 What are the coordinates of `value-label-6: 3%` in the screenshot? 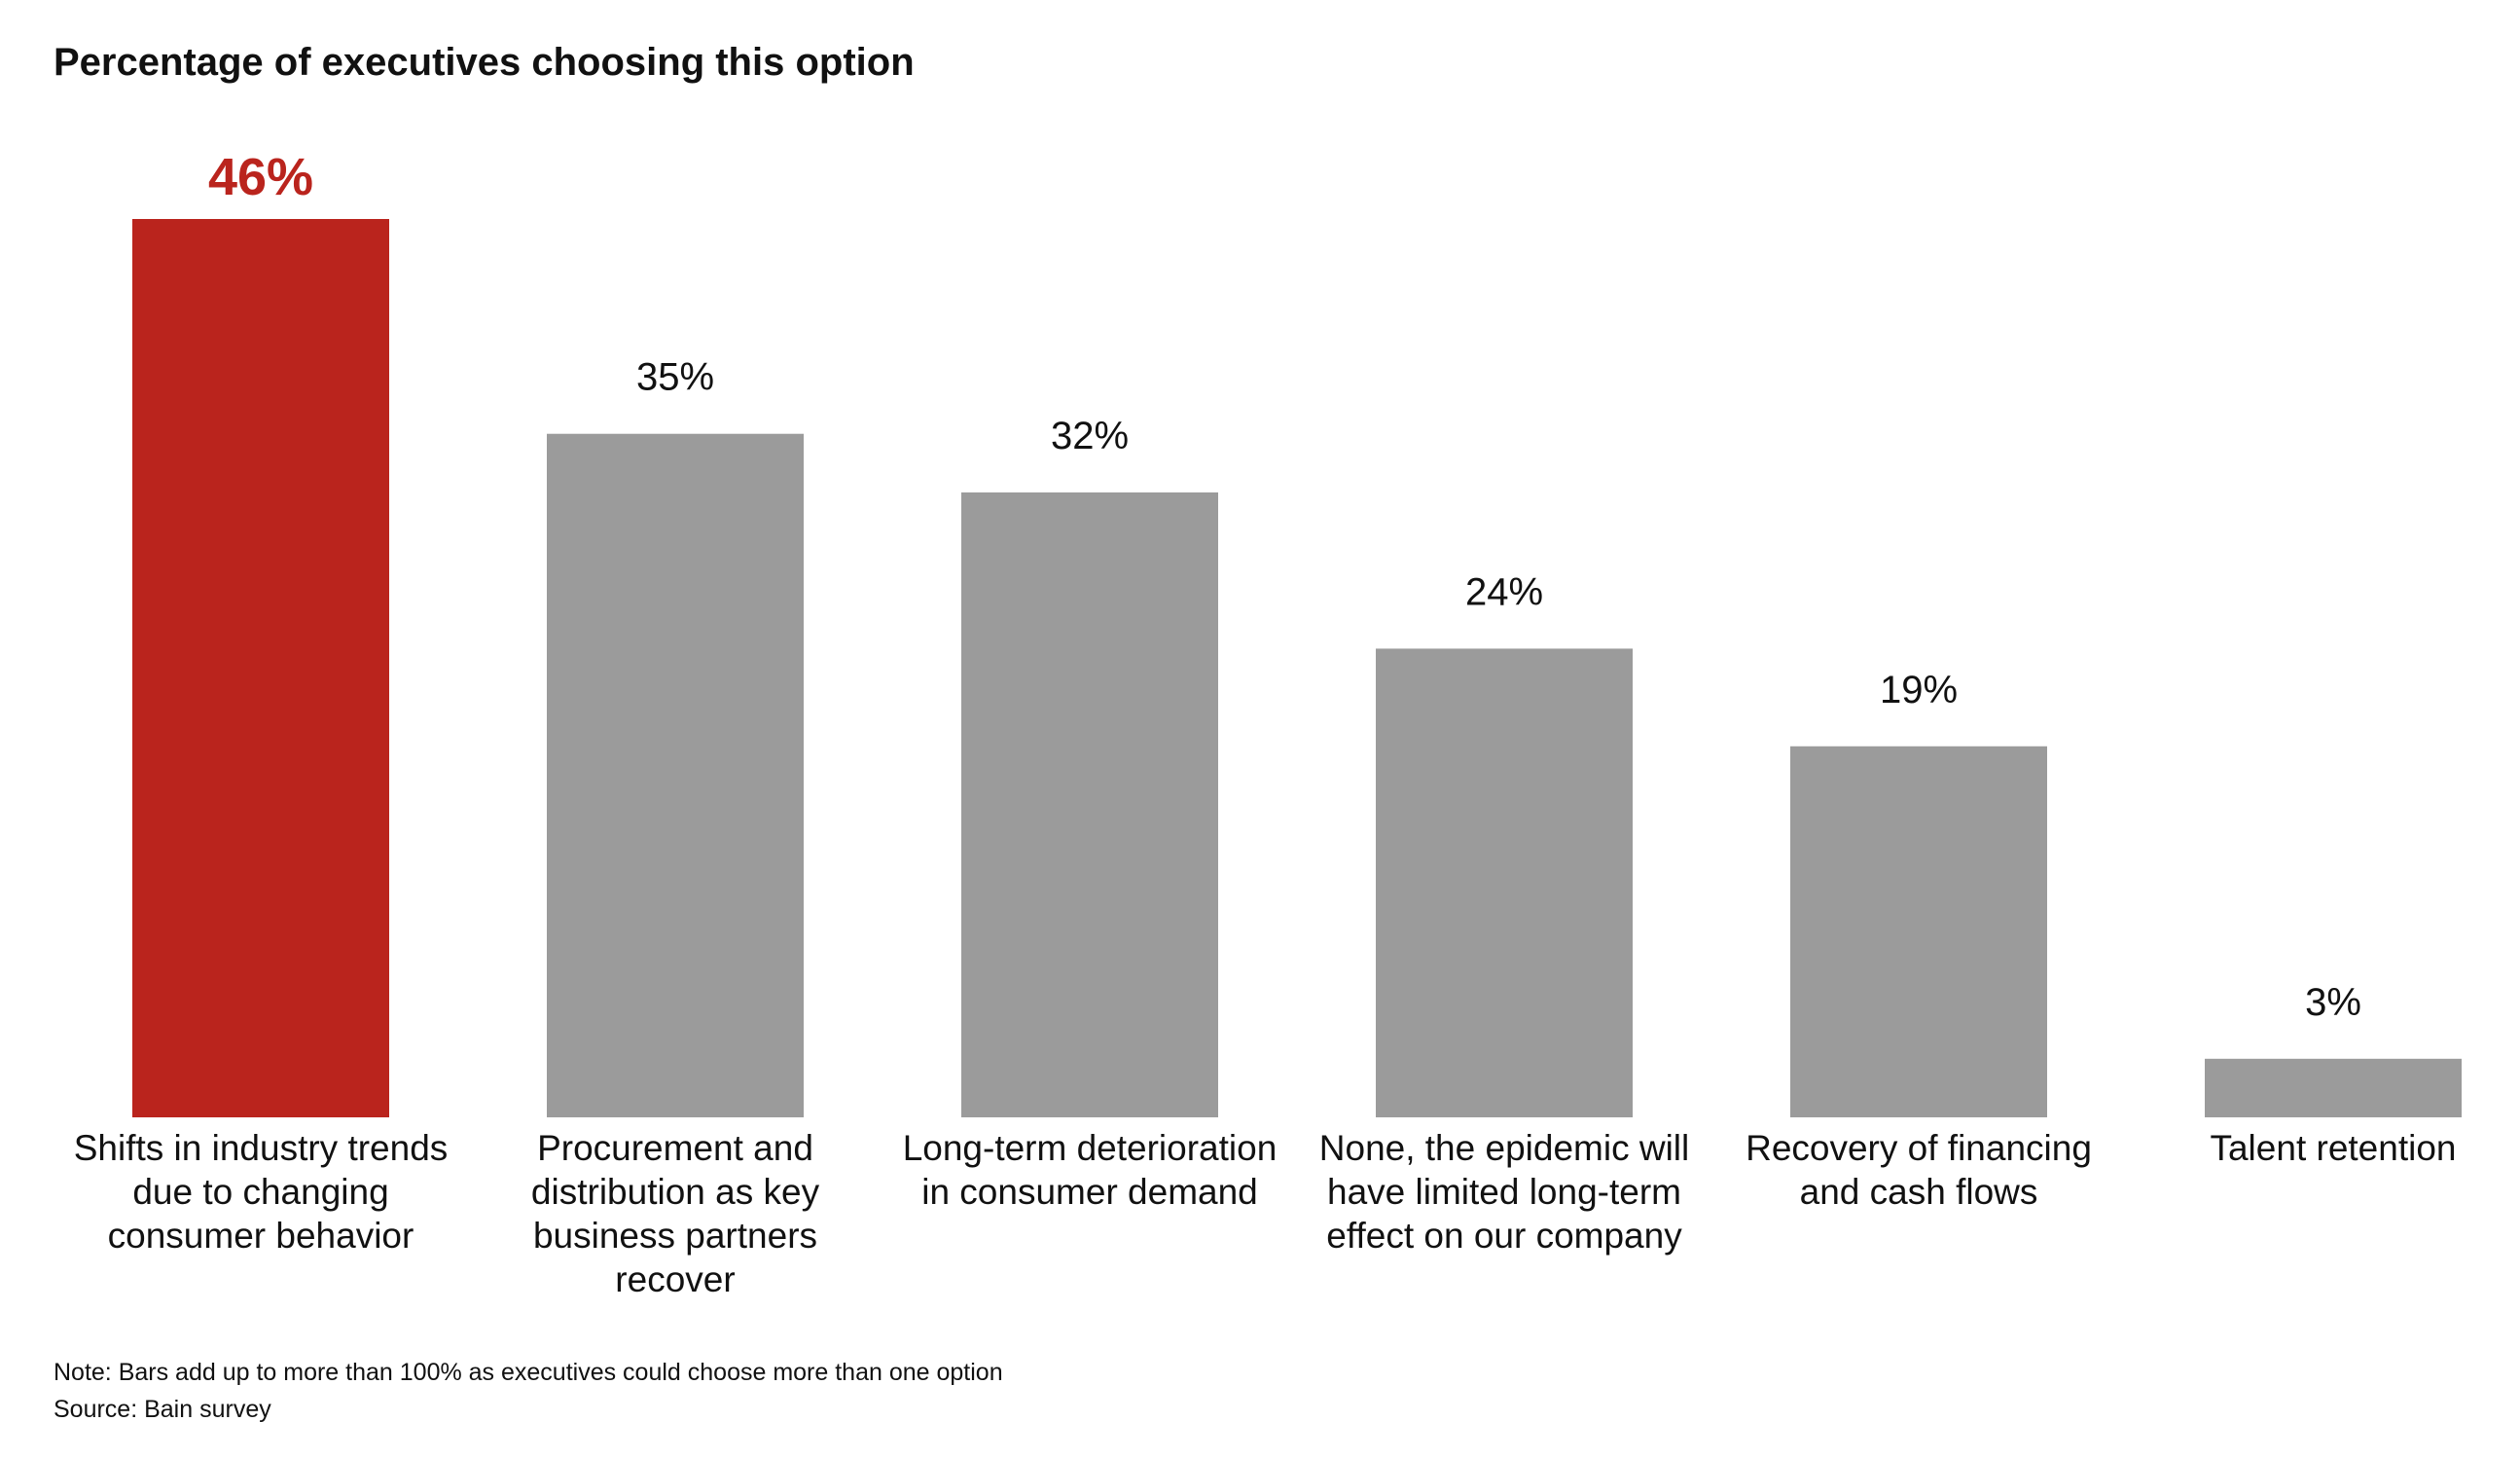 It's located at (2333, 1002).